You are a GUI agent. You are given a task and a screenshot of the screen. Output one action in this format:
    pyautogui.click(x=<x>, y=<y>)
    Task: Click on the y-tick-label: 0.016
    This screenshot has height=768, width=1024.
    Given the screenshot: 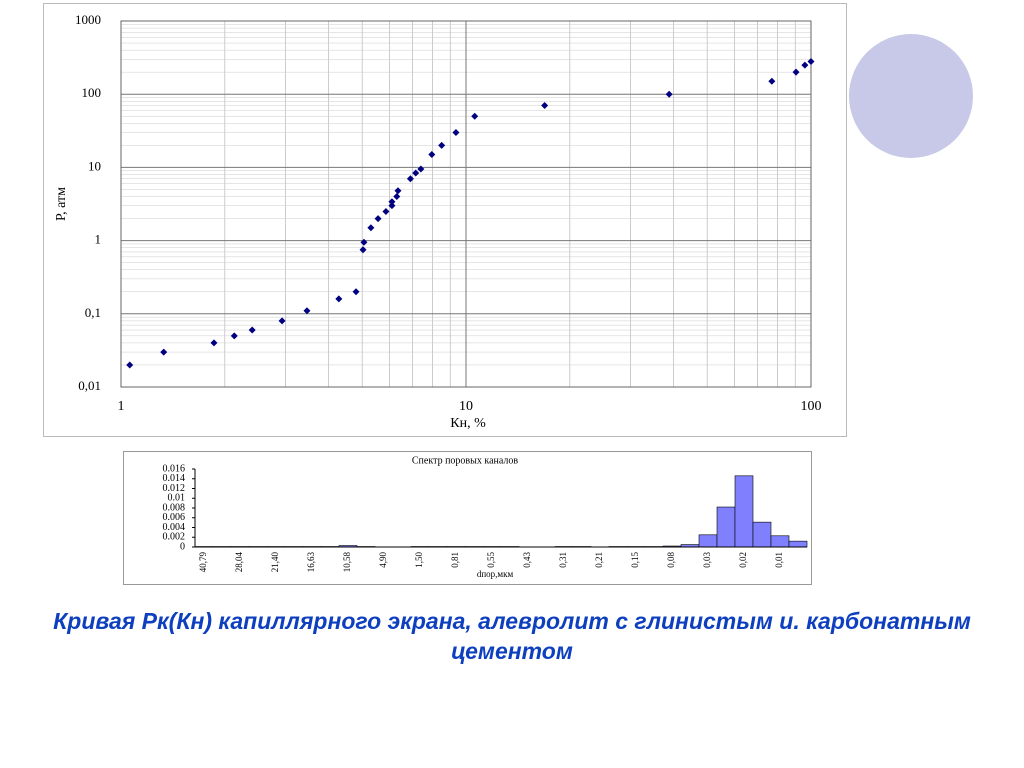 What is the action you would take?
    pyautogui.click(x=174, y=468)
    